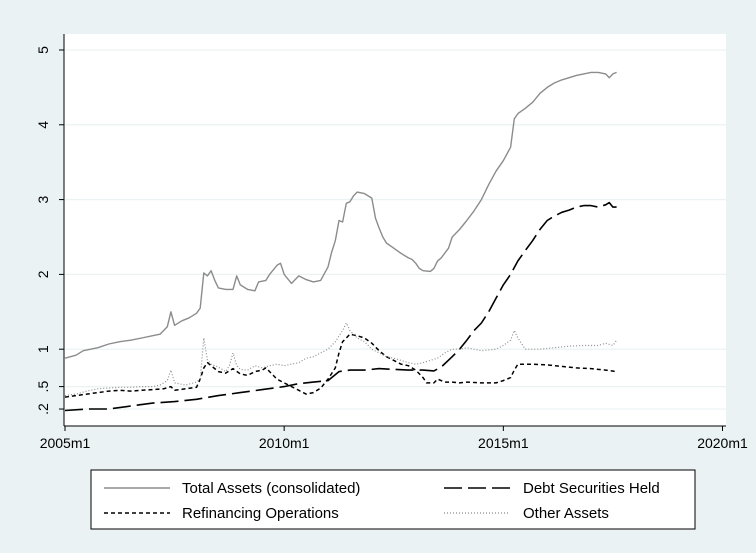 The height and width of the screenshot is (553, 756). I want to click on x-tick-label: 2015m1, so click(503, 443).